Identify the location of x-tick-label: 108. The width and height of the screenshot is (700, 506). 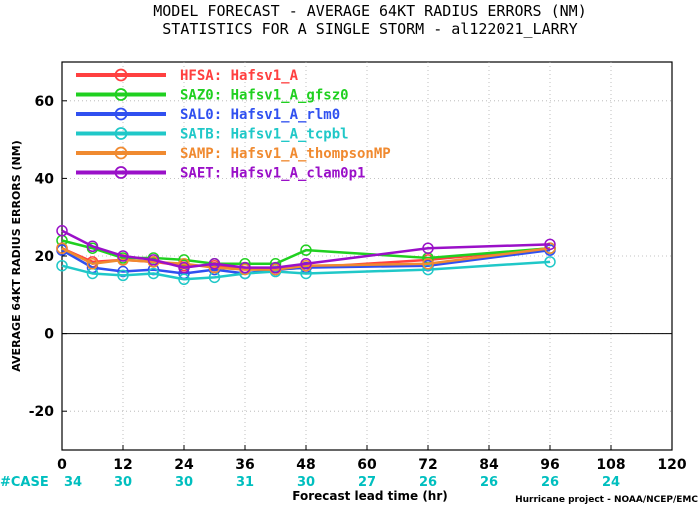
(610, 465).